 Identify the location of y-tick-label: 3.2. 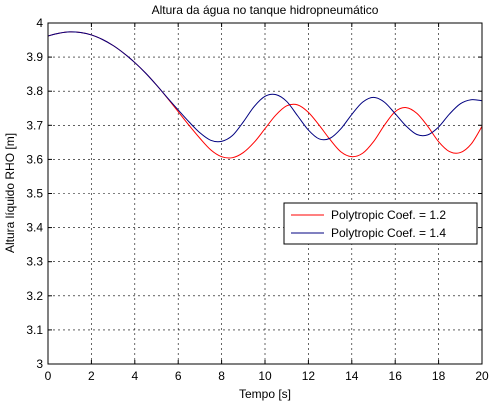
(34, 296).